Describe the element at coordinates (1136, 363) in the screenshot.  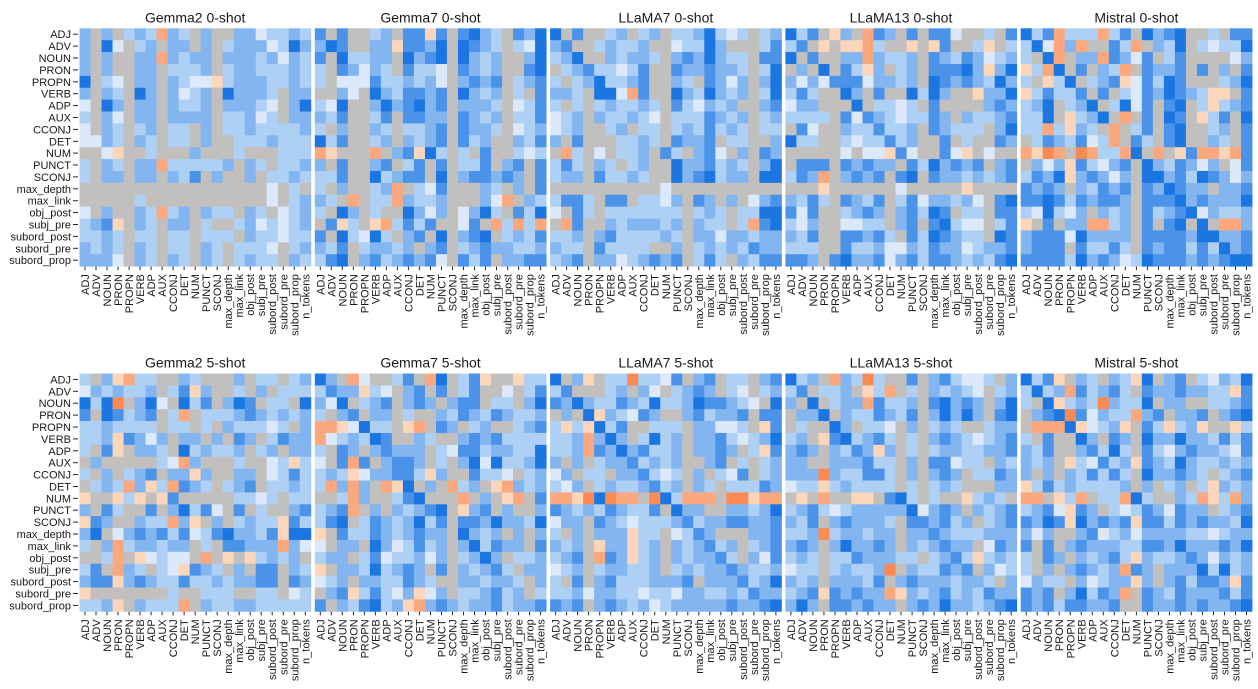
I see `svg-text: Mistral 5-shot` at that location.